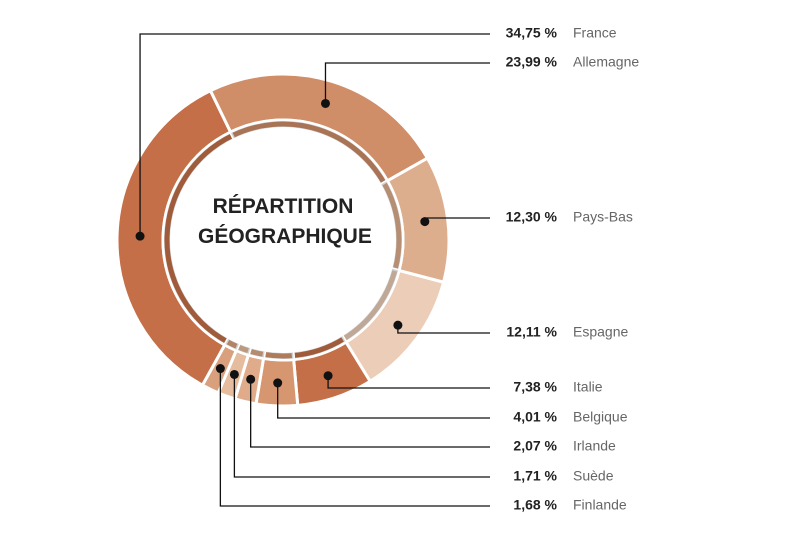 The height and width of the screenshot is (548, 791). I want to click on legend-label: Suède, so click(593, 476).